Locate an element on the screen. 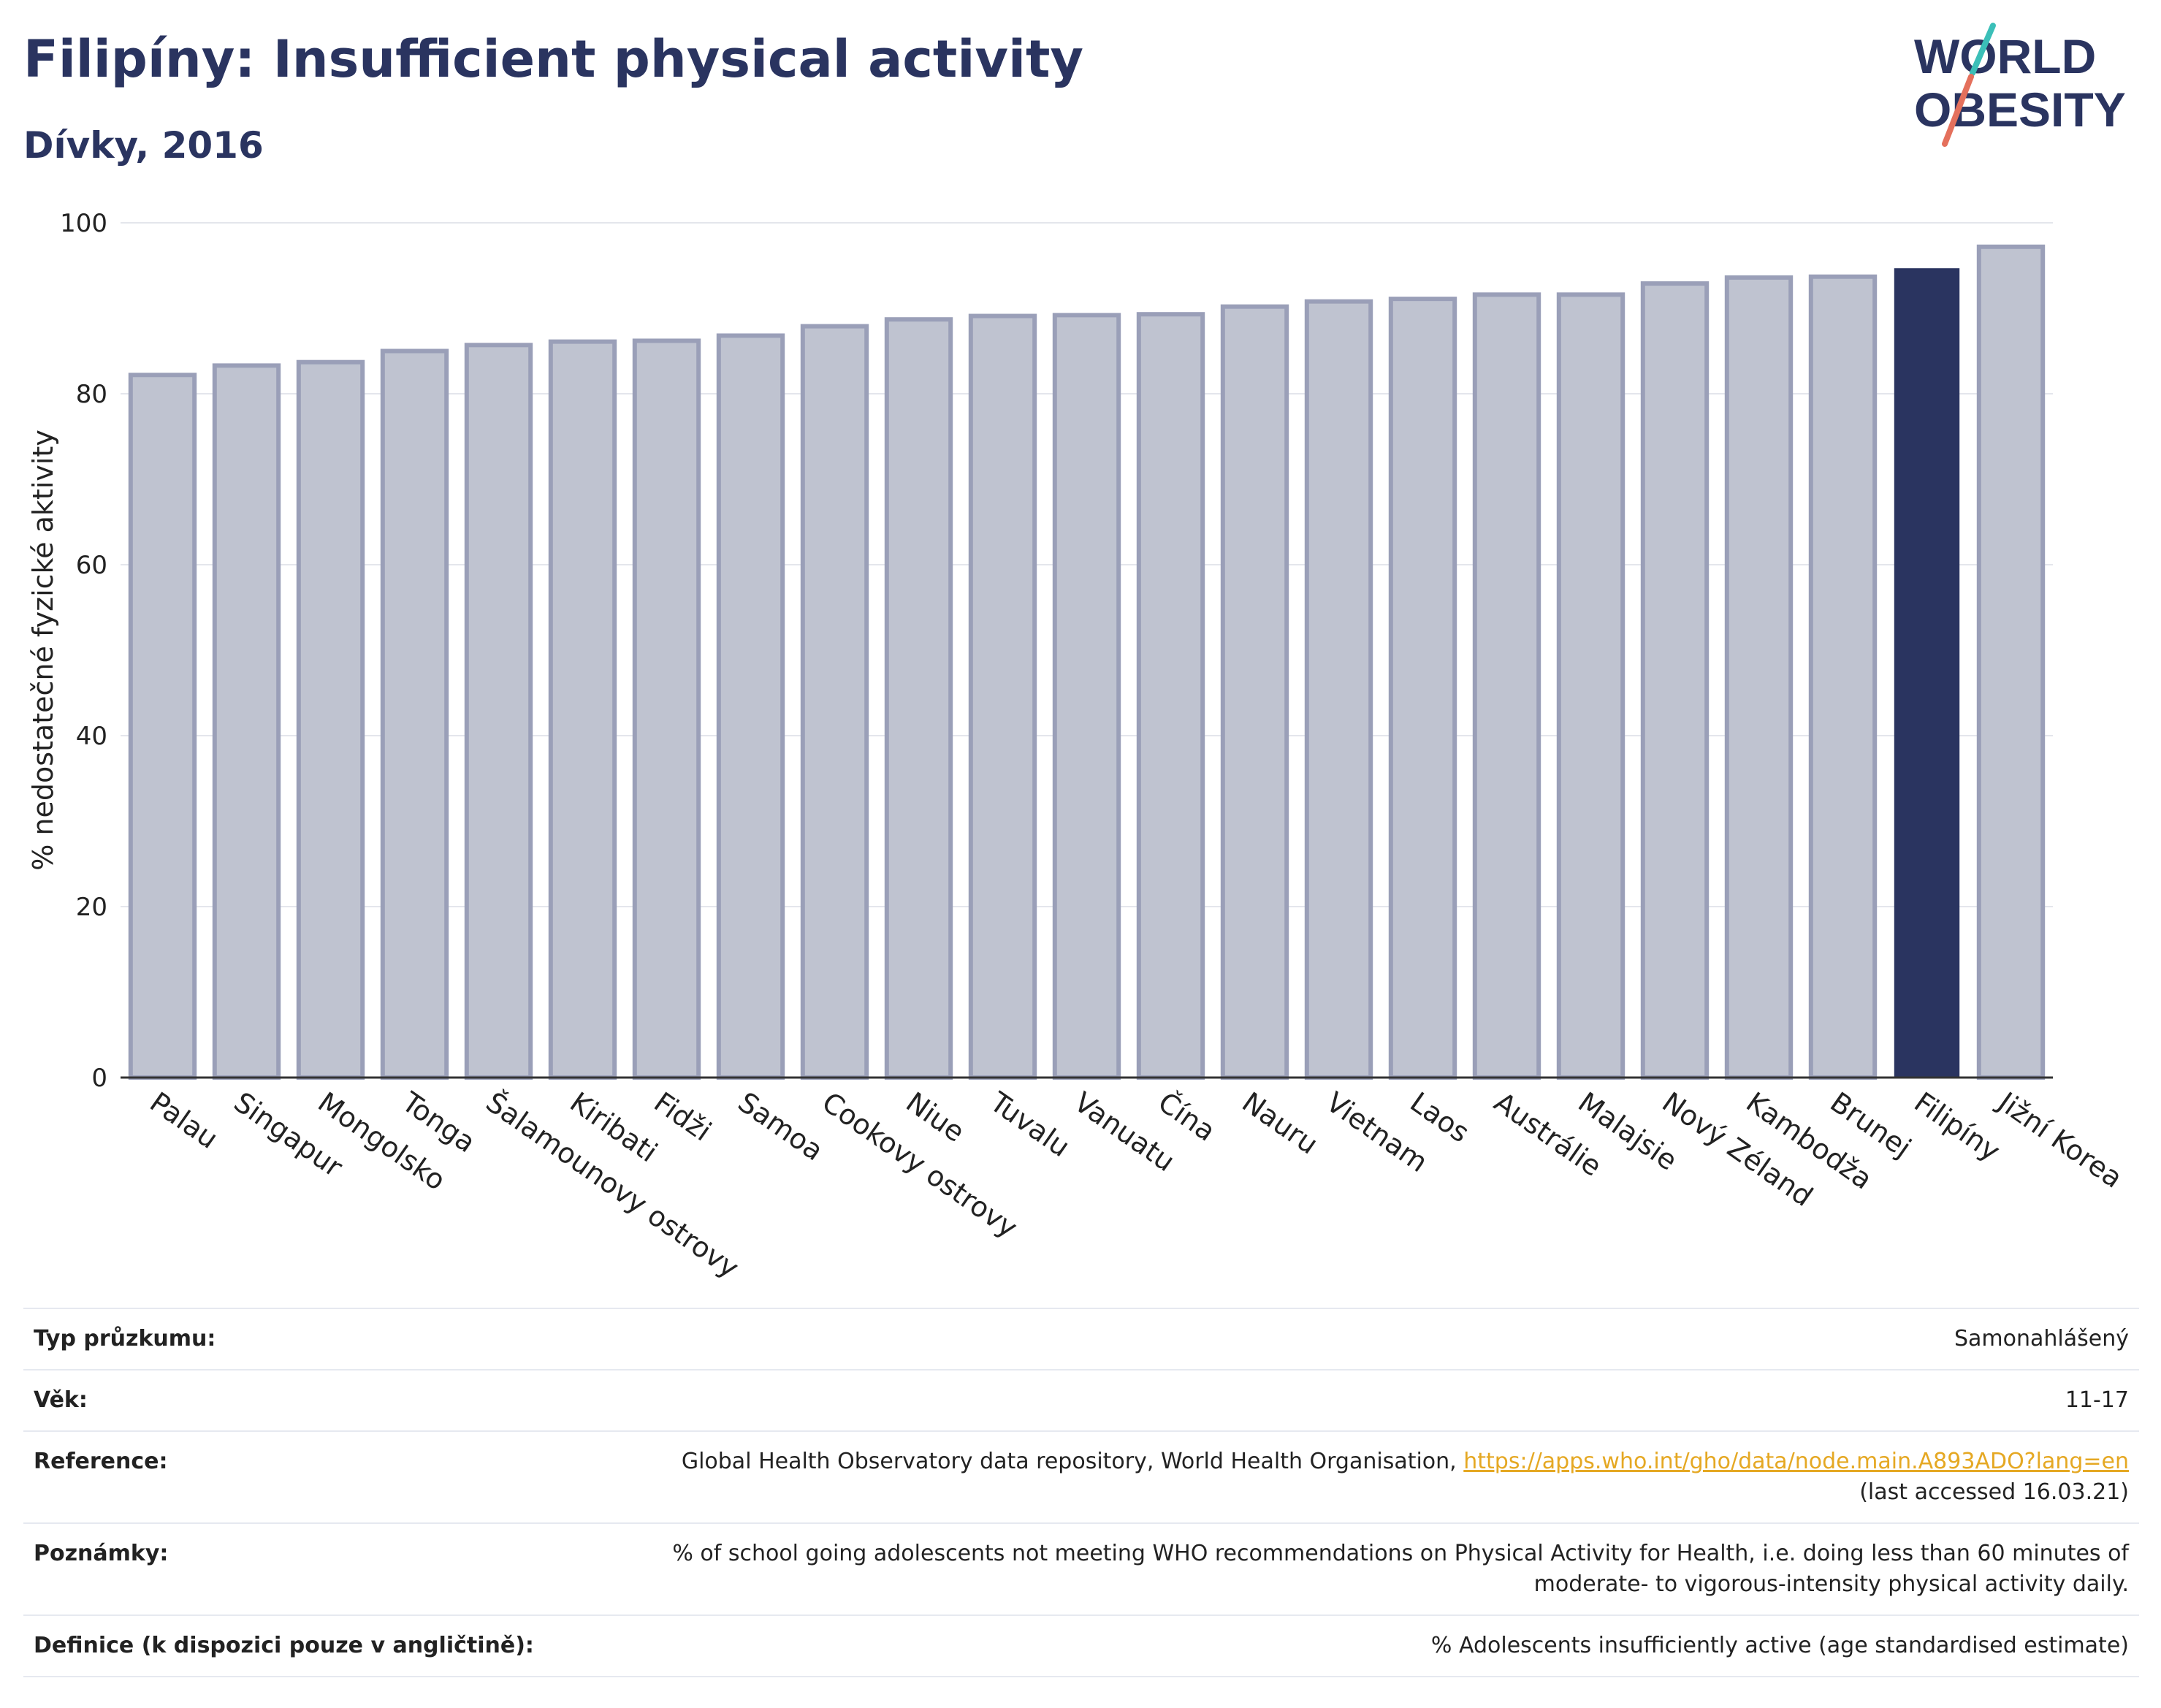  world-obesity-logo: WORLD OBESITY is located at coordinates (2020, 85).